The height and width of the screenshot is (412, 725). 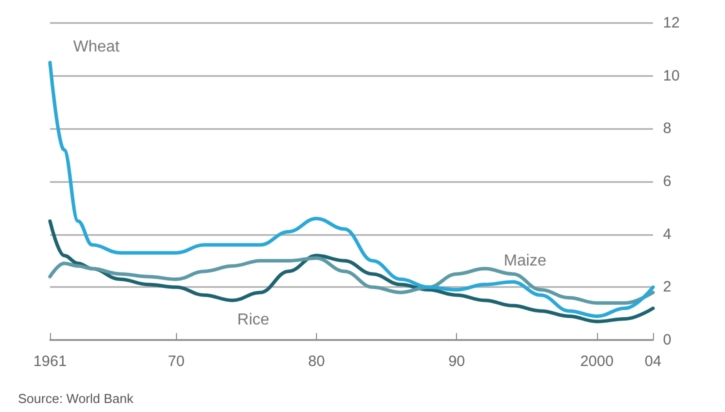 What do you see at coordinates (597, 361) in the screenshot?
I see `x-tick-label: 2000` at bounding box center [597, 361].